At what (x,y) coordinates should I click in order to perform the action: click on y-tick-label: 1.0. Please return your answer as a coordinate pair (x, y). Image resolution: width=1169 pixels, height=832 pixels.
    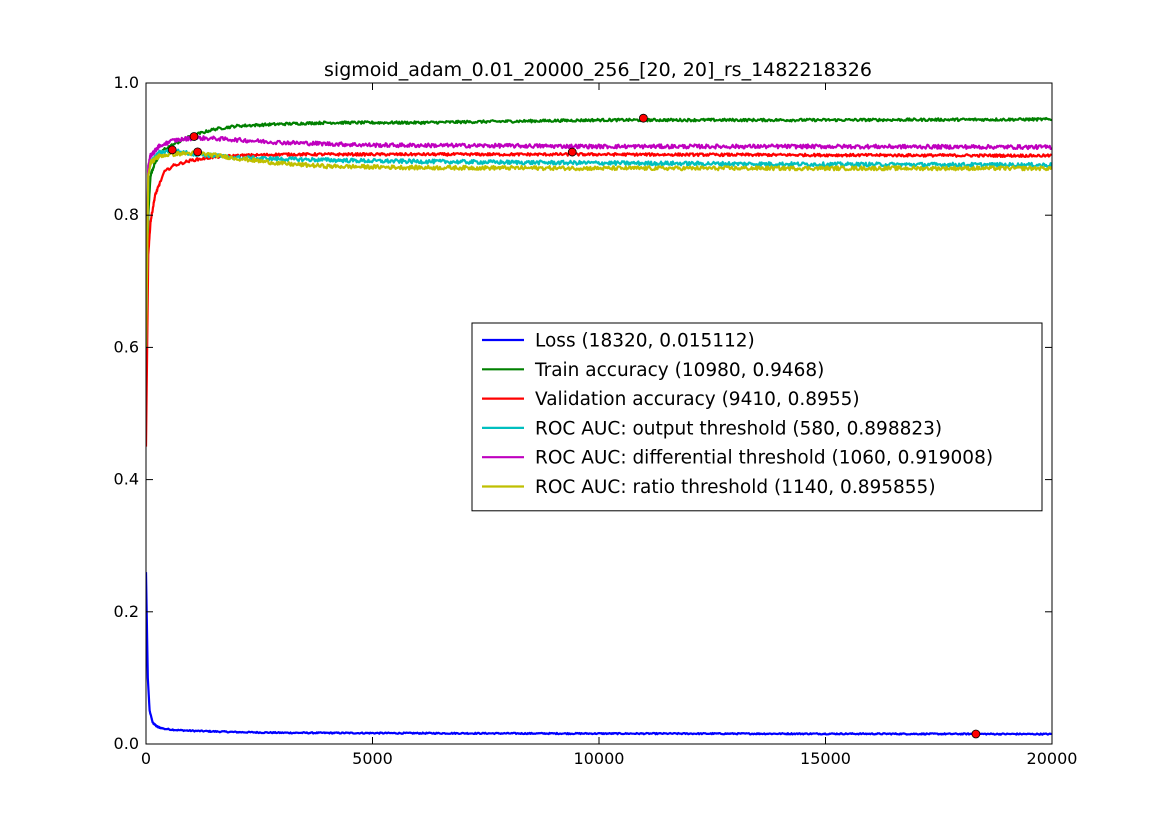
    Looking at the image, I should click on (126, 82).